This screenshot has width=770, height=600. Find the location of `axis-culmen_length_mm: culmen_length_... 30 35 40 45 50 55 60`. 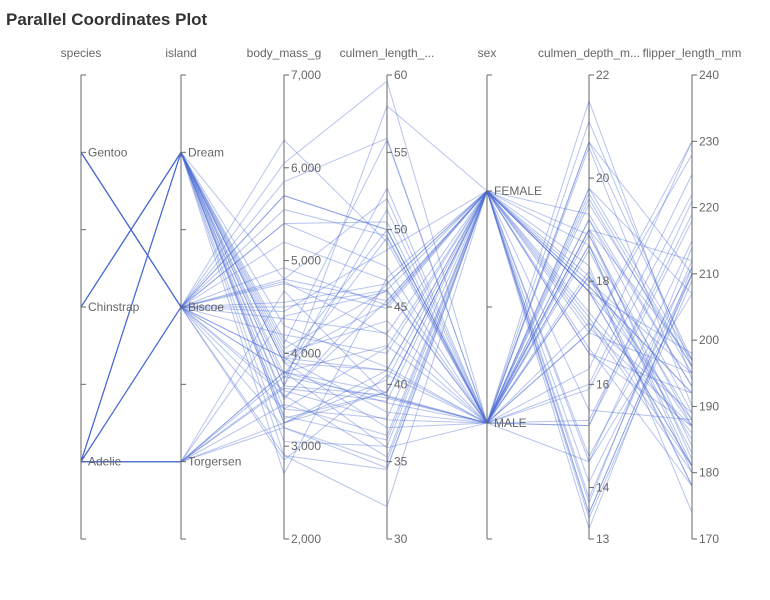

axis-culmen_length_mm: culmen_length_... 30 35 40 45 50 55 60 is located at coordinates (387, 296).